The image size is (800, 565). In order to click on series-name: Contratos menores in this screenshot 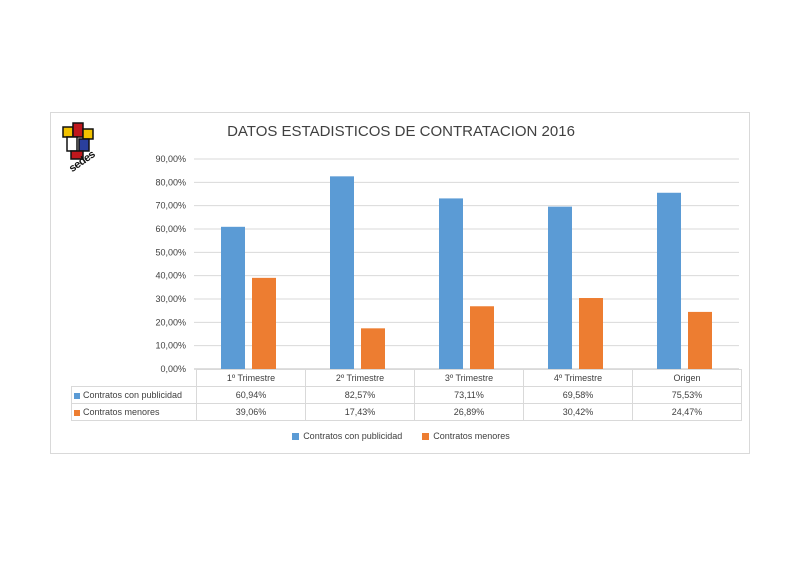, I will do `click(121, 412)`.